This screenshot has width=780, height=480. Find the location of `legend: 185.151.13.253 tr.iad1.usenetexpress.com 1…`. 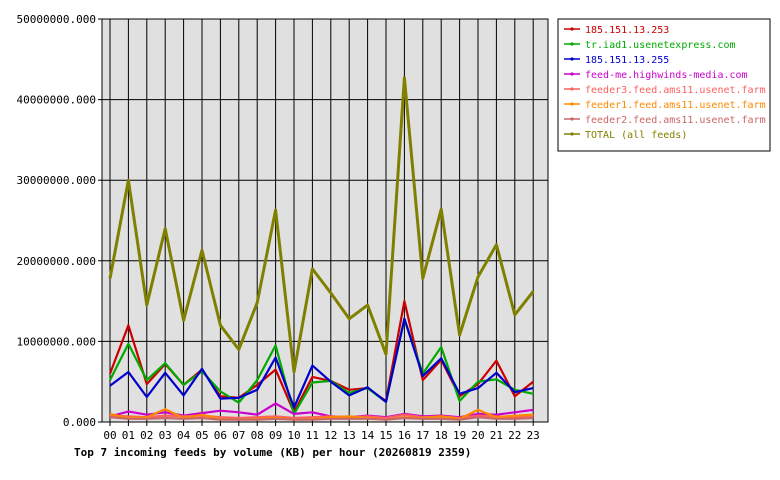

legend: 185.151.13.253 tr.iad1.usenetexpress.com 1… is located at coordinates (664, 85).